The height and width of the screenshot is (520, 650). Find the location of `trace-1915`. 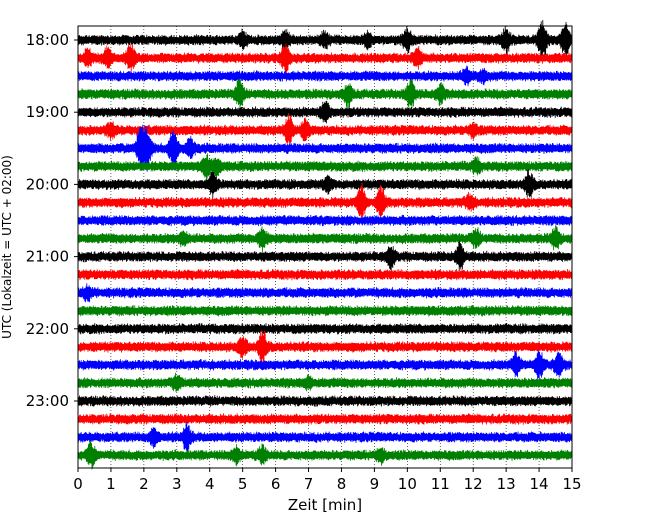

trace-1915 is located at coordinates (325, 129).